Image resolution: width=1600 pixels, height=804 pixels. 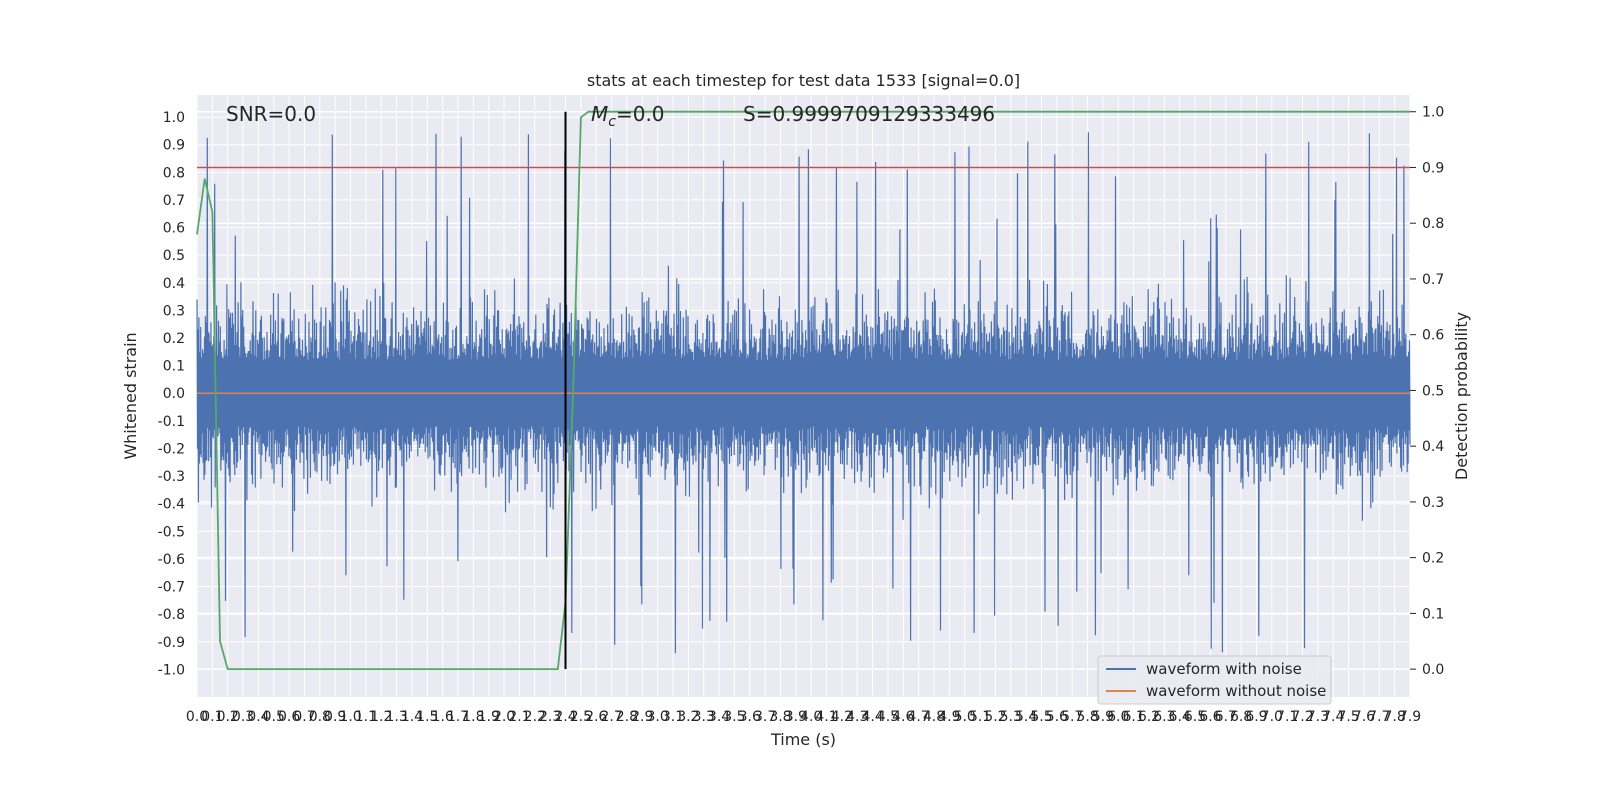 I want to click on y-tick-label-left: 0.4, so click(x=174, y=284).